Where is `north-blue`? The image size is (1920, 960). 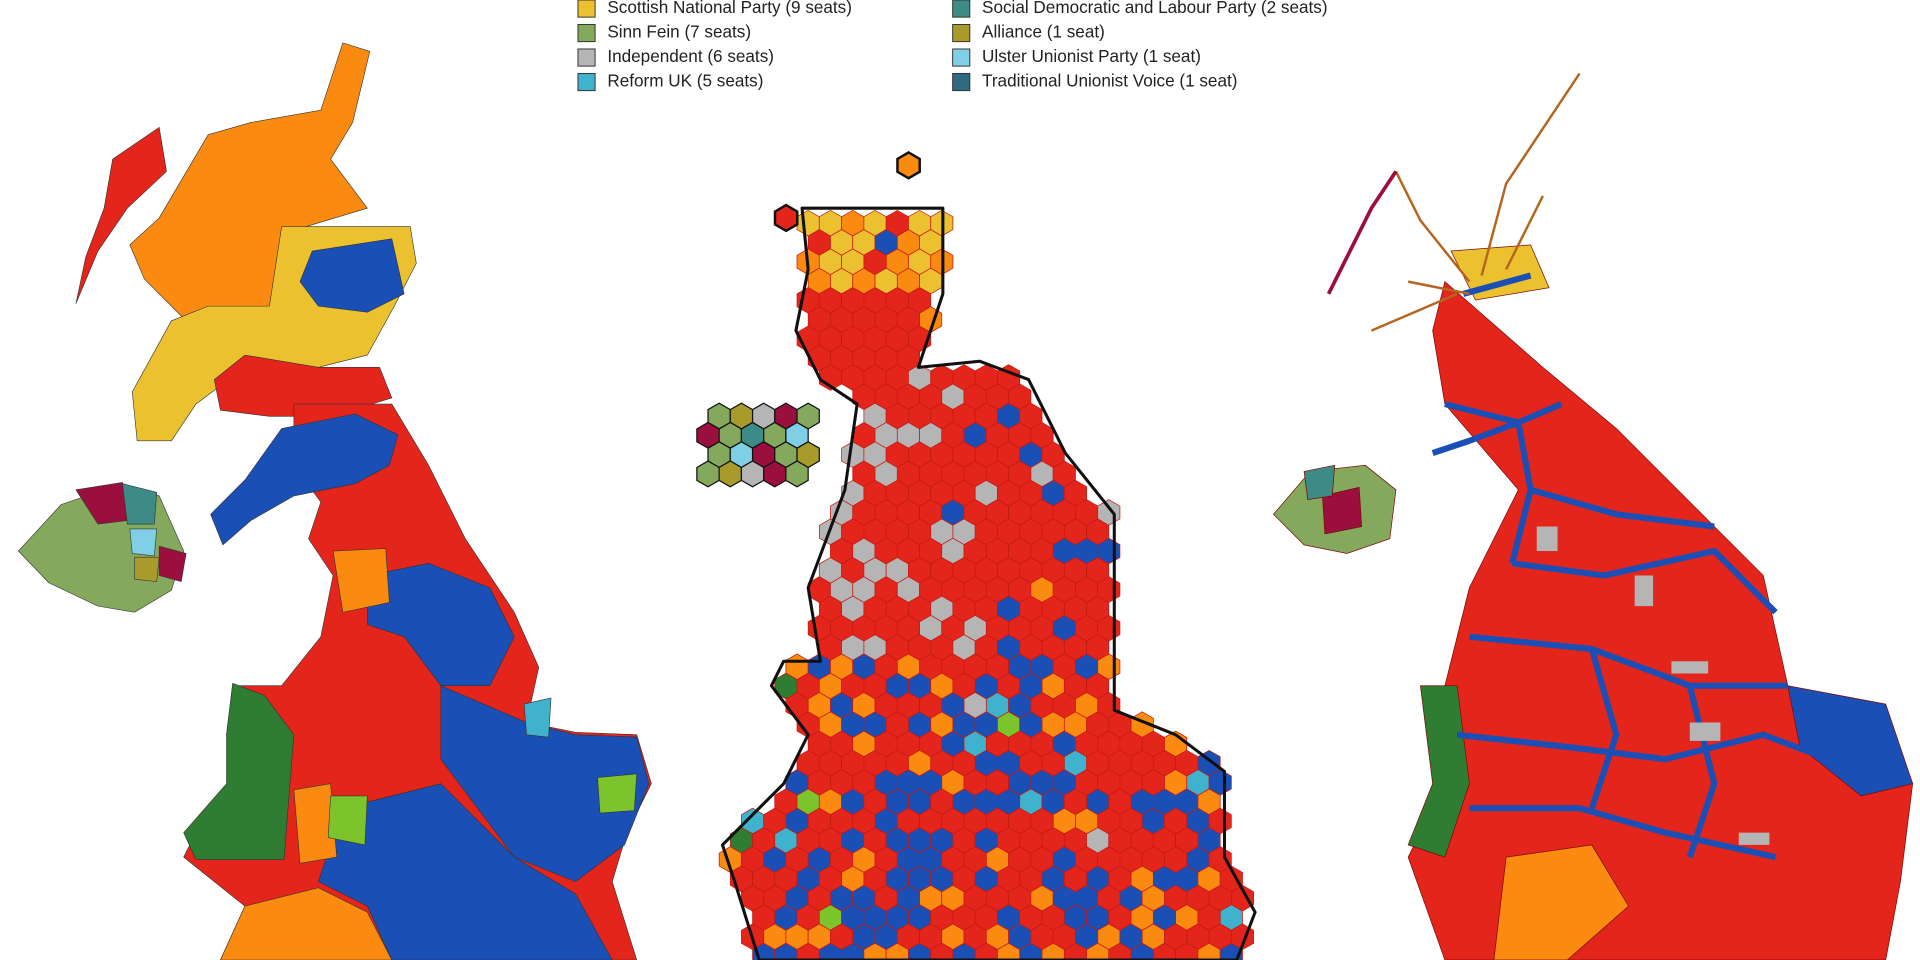
north-blue is located at coordinates (304, 479).